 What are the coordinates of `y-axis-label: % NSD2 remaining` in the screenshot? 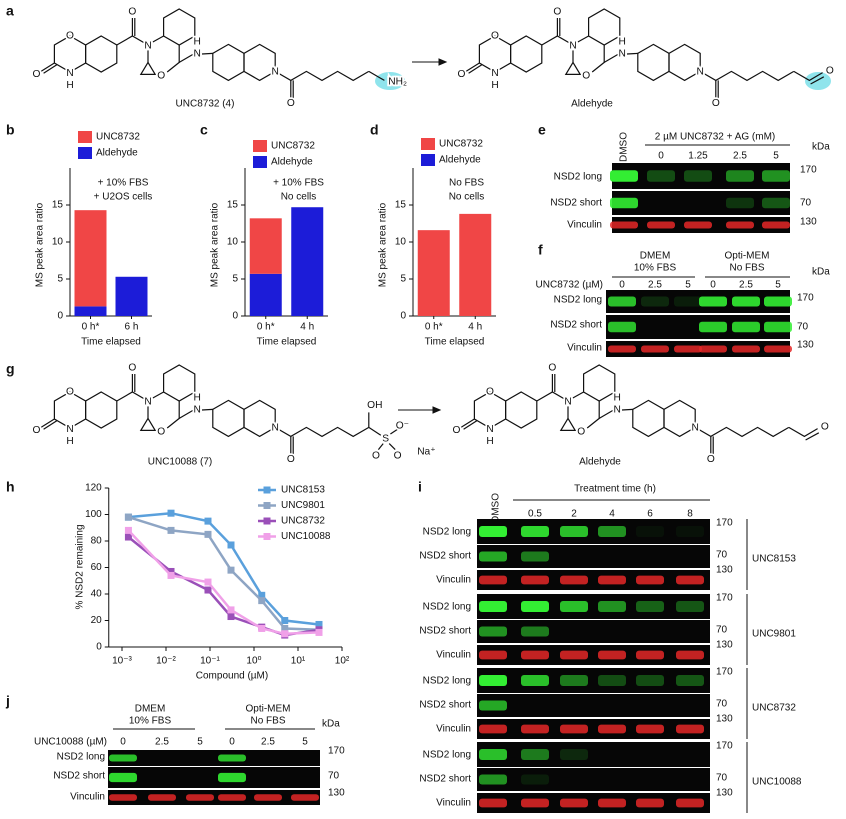 It's located at (80, 566).